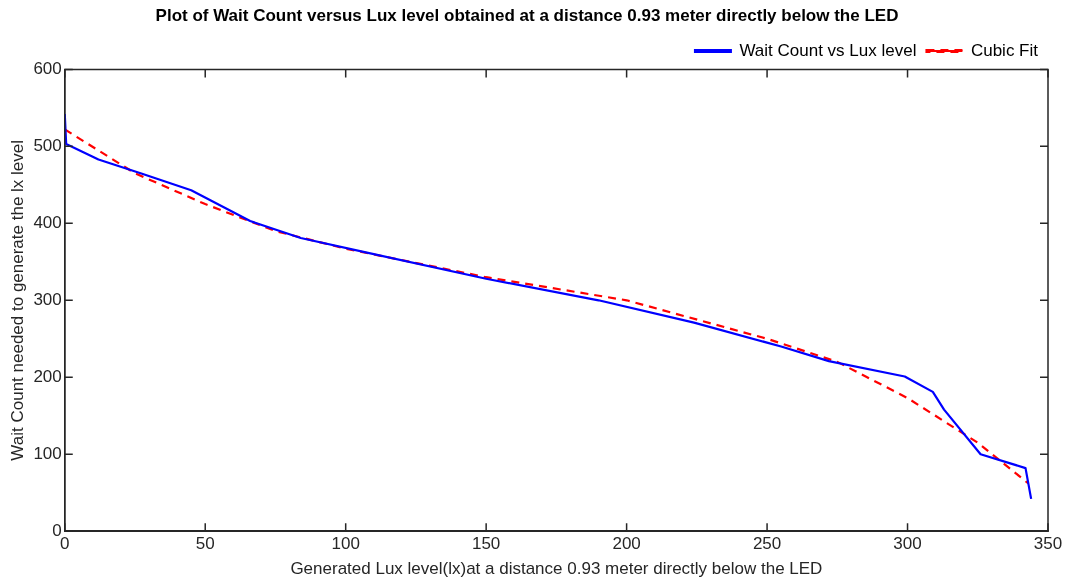 The image size is (1070, 584). What do you see at coordinates (47, 453) in the screenshot?
I see `y-tick-label: 100` at bounding box center [47, 453].